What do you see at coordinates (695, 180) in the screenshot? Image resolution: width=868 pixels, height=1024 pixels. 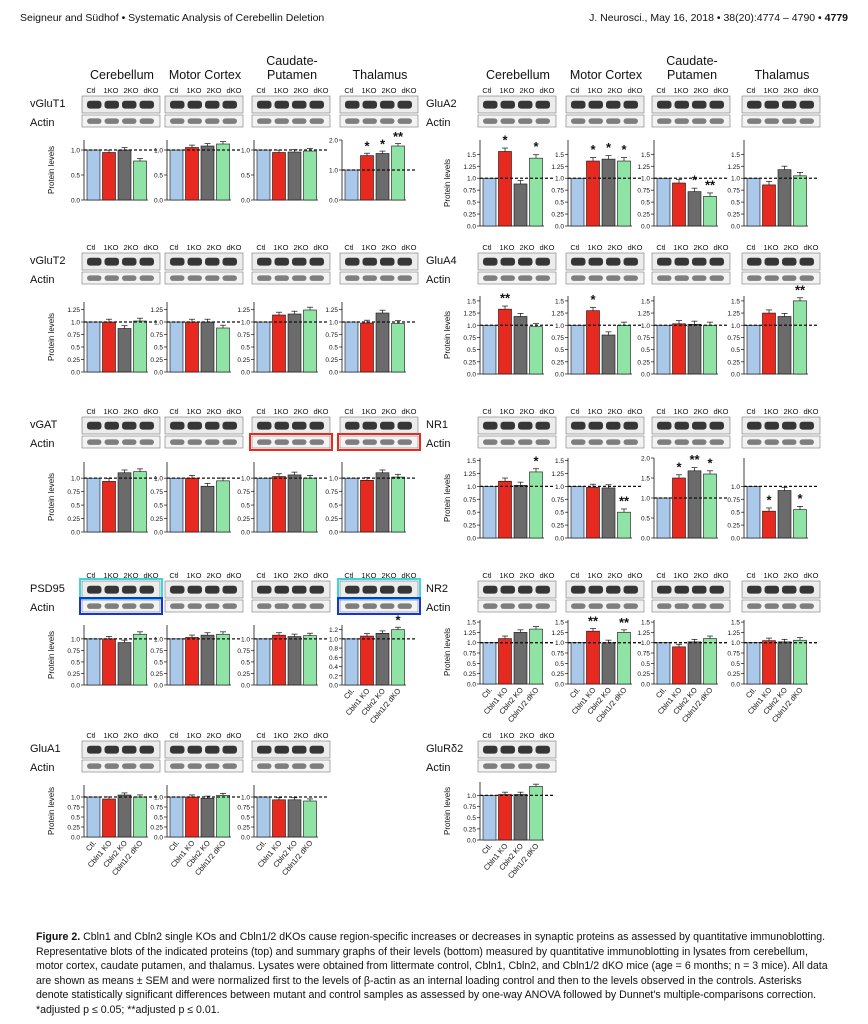 I see `significance-marker: *` at bounding box center [695, 180].